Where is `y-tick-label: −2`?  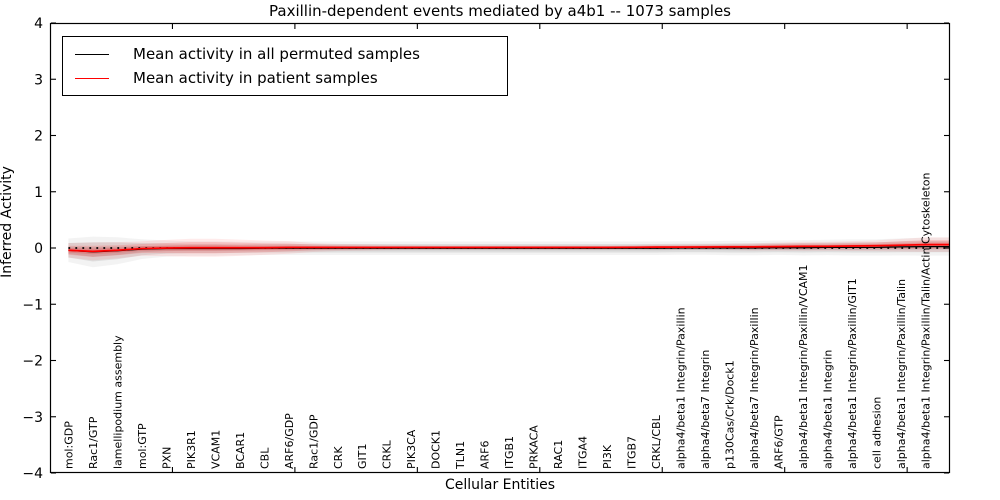 y-tick-label: −2 is located at coordinates (32, 362).